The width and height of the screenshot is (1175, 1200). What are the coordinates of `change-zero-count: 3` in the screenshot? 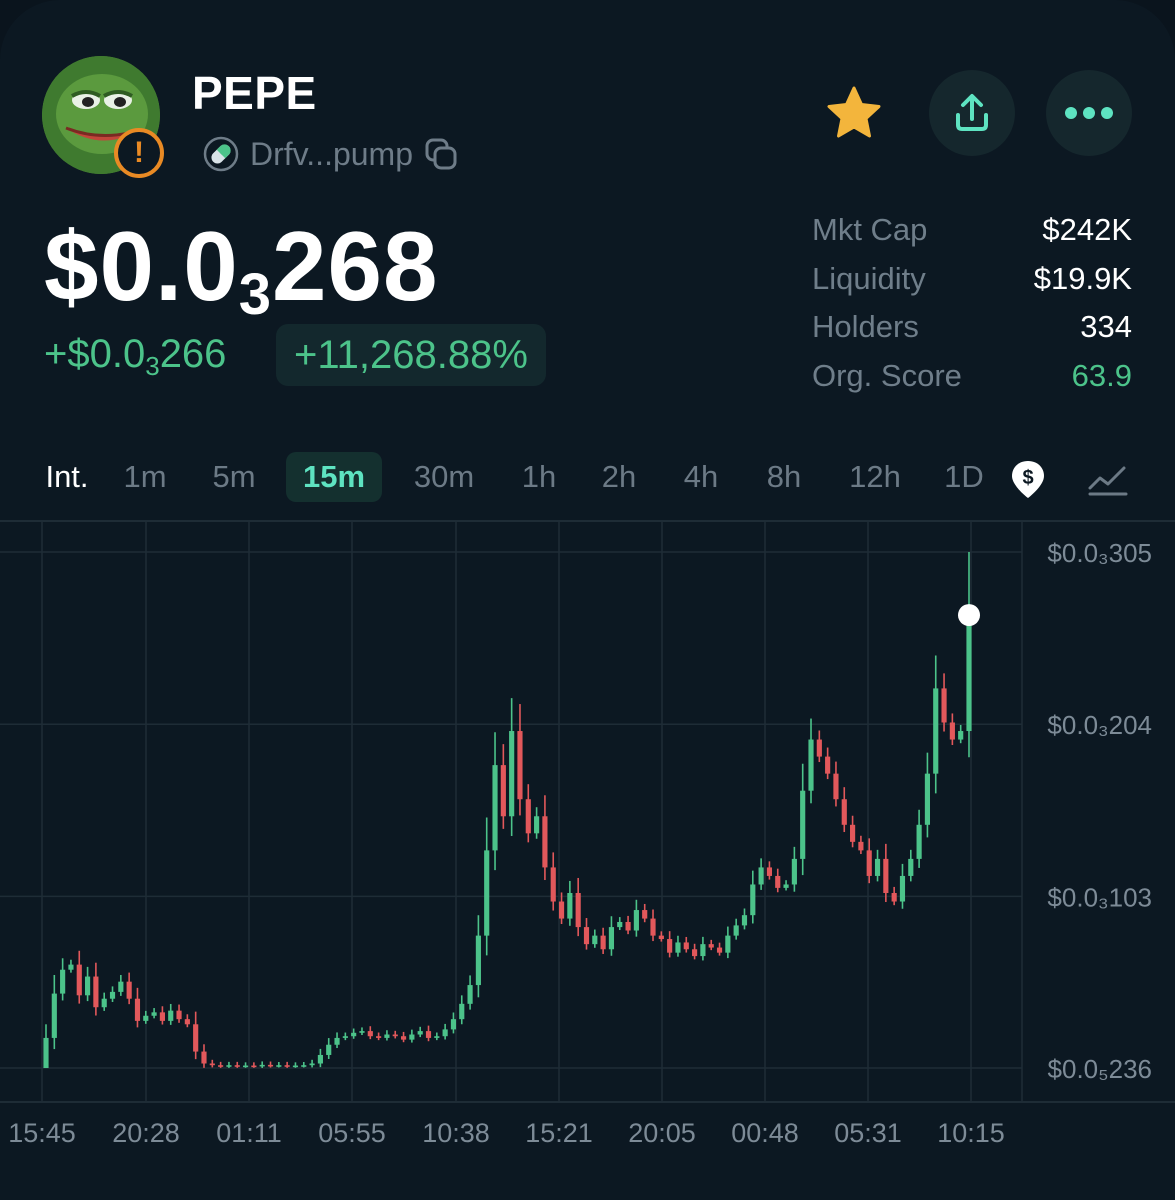 It's located at (152, 366).